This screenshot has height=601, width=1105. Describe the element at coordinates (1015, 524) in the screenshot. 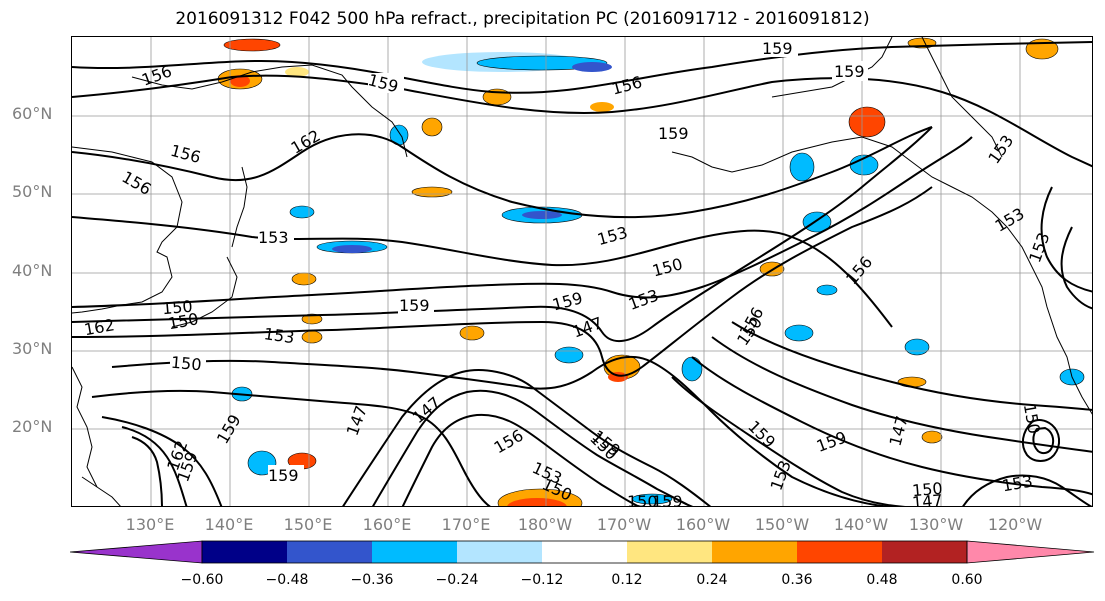

I see `lon-label: 120°W` at that location.